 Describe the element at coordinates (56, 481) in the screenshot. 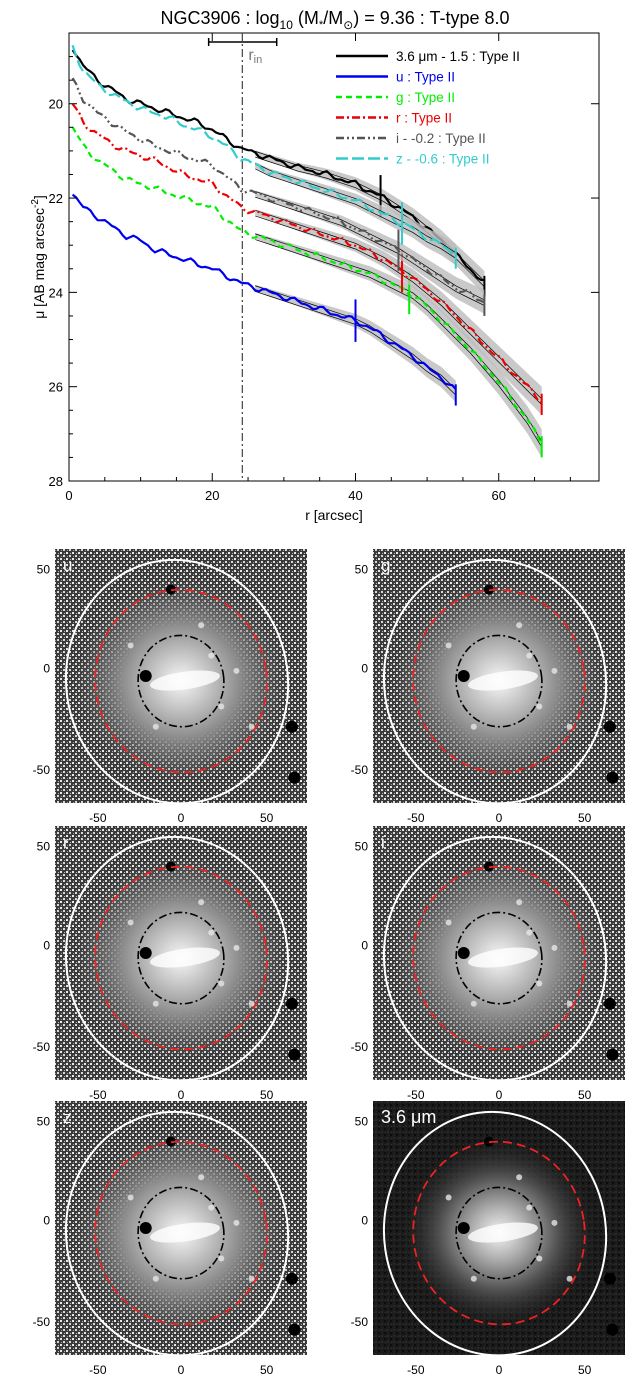

I see `y-tick-label: 28` at that location.